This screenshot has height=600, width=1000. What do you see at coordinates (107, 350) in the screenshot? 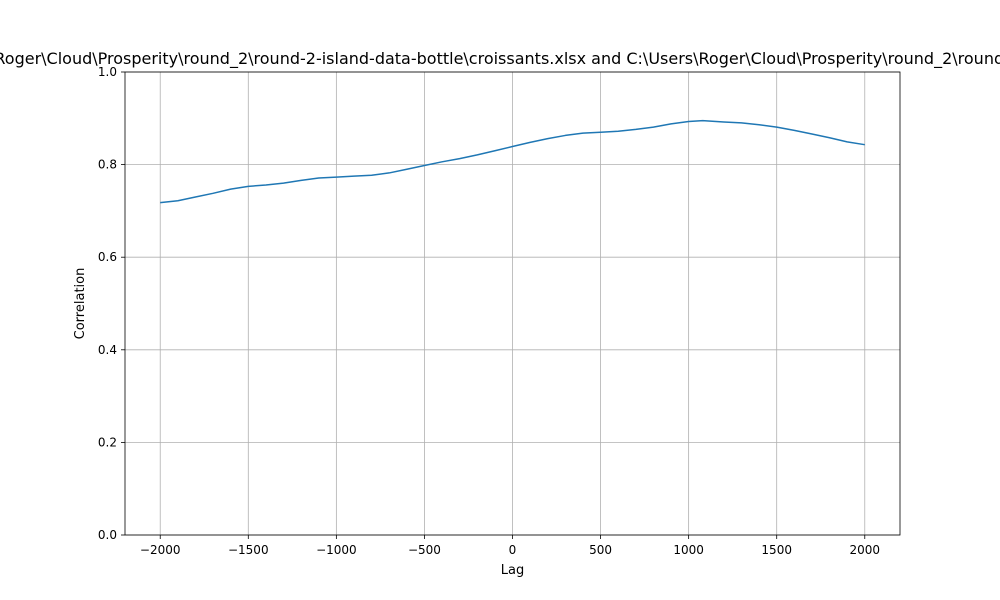
I see `y-tick-label: 0.4` at bounding box center [107, 350].